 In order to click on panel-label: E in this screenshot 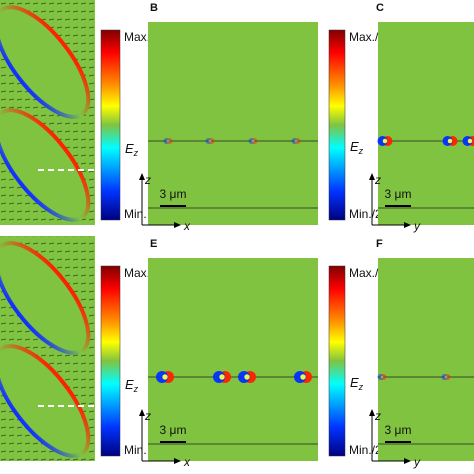, I will do `click(153, 244)`.